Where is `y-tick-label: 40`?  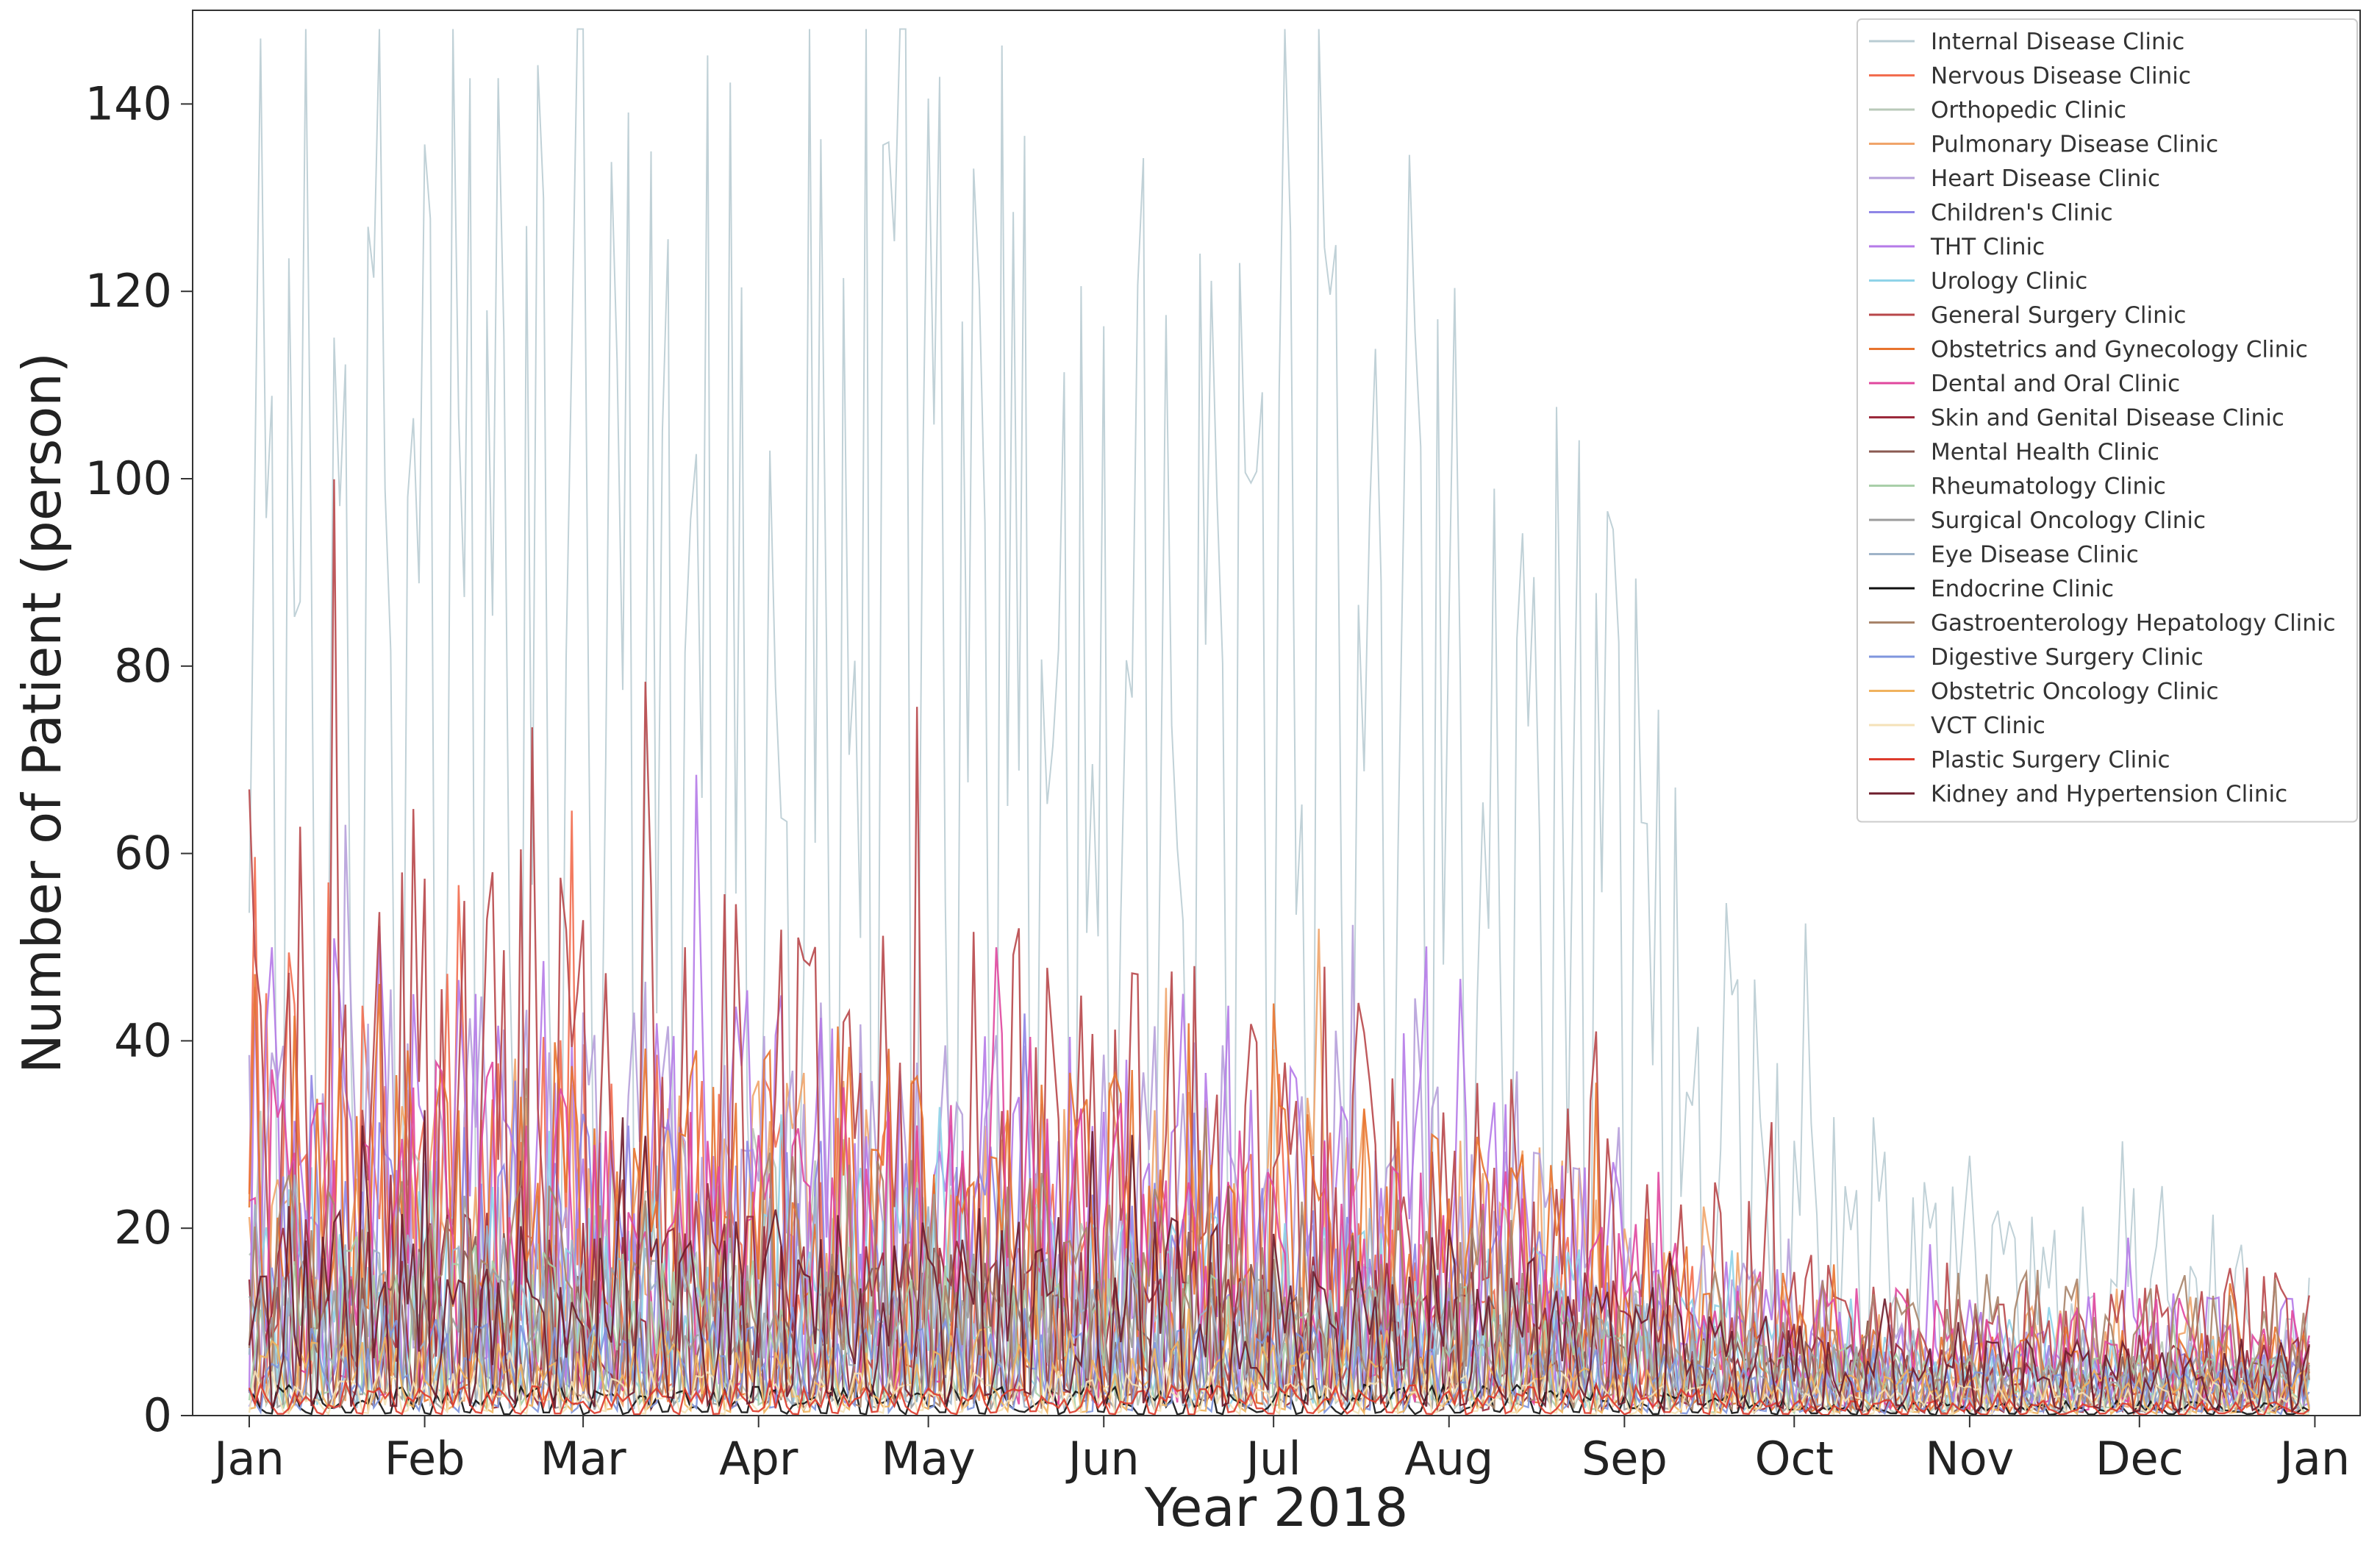
y-tick-label: 40 is located at coordinates (143, 1040).